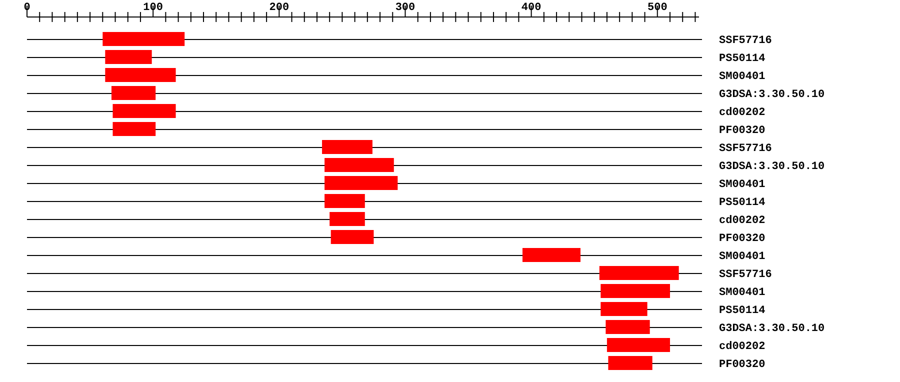 Image resolution: width=900 pixels, height=382 pixels. What do you see at coordinates (27, 8) in the screenshot?
I see `x-tick-label: 0` at bounding box center [27, 8].